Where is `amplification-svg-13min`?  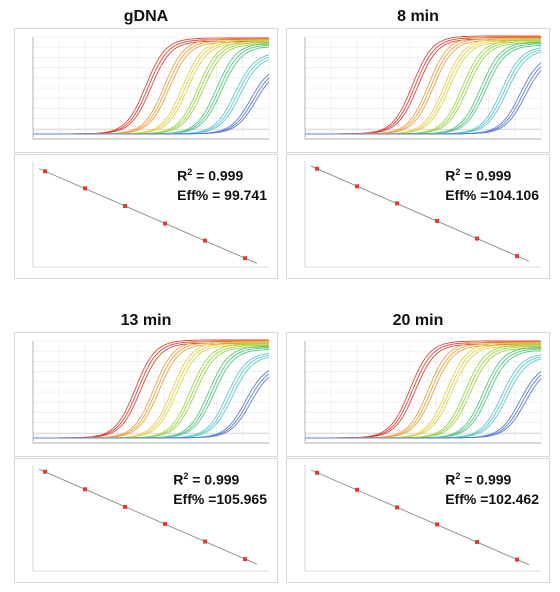
amplification-svg-13min is located at coordinates (151, 391).